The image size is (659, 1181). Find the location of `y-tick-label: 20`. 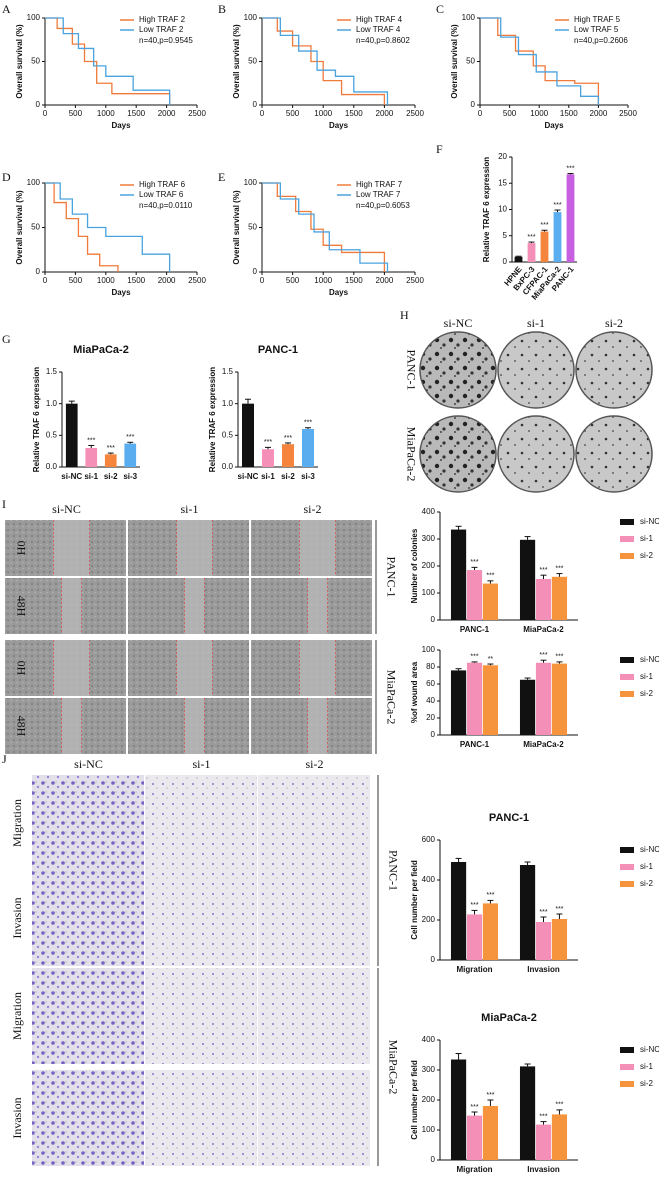

y-tick-label: 20 is located at coordinates (502, 156).